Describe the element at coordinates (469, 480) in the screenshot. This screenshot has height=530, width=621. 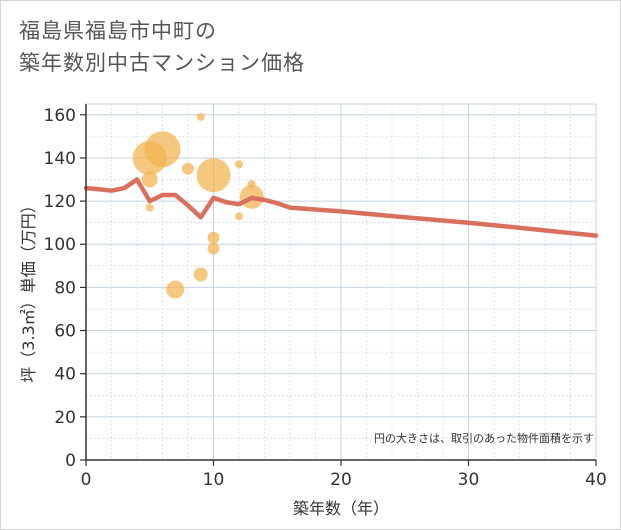
I see `x-tick-label: 30` at that location.